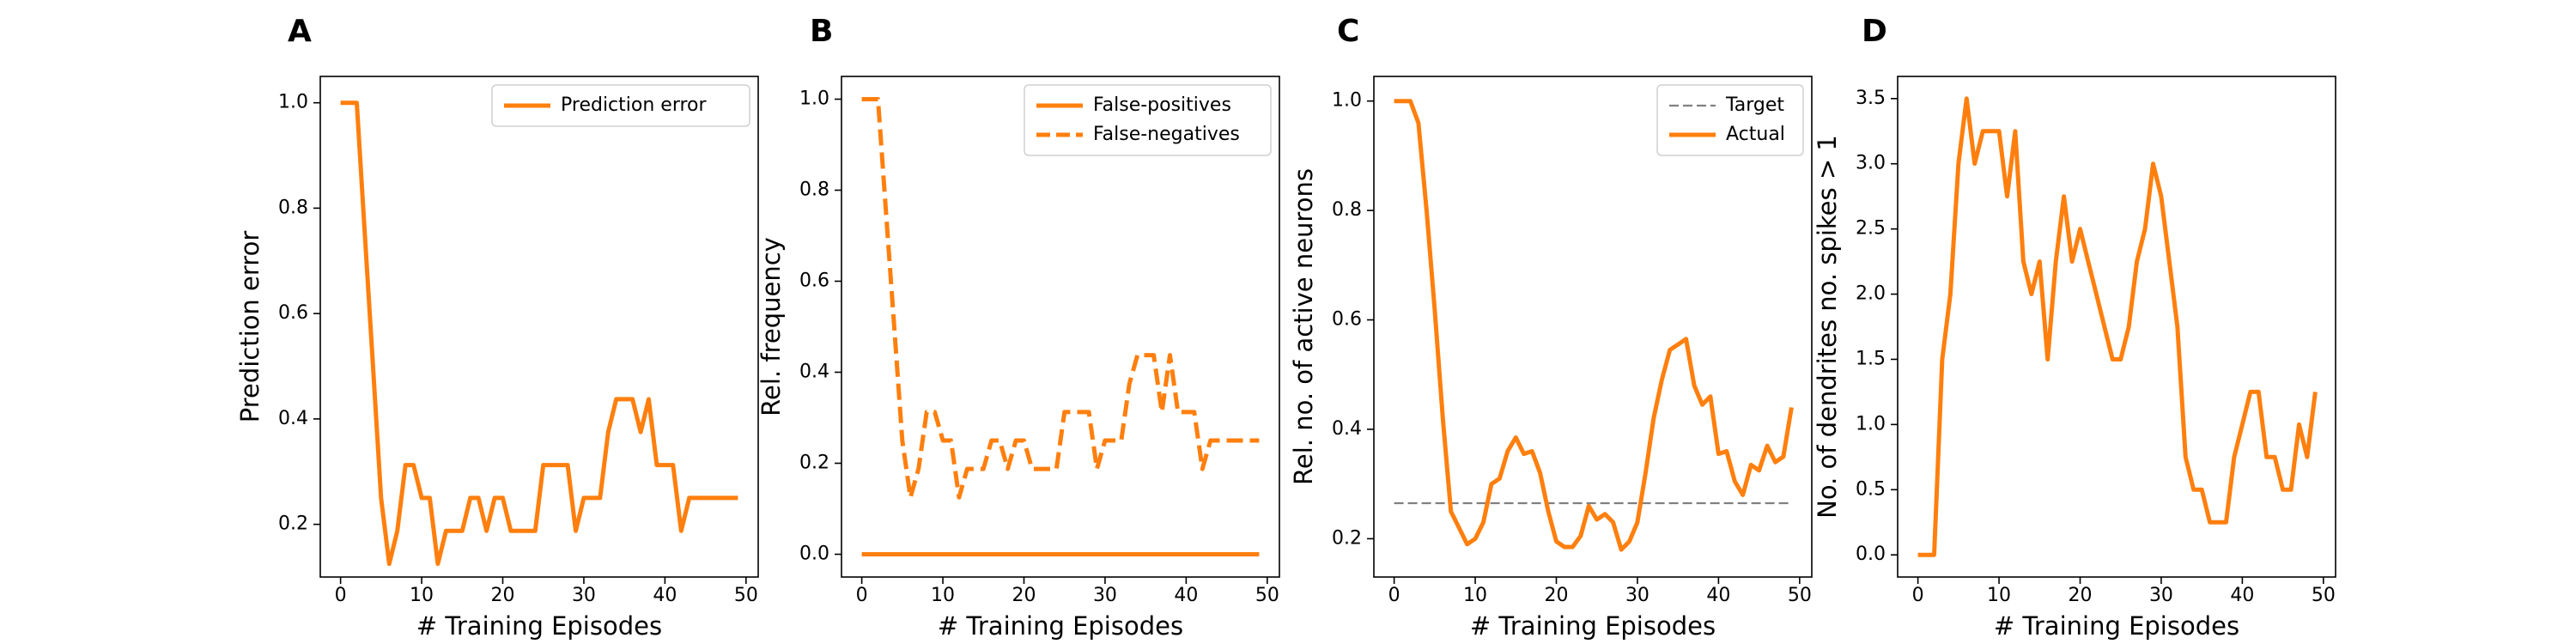 The width and height of the screenshot is (2576, 644). Describe the element at coordinates (300, 32) in the screenshot. I see `panel-letter: A` at that location.